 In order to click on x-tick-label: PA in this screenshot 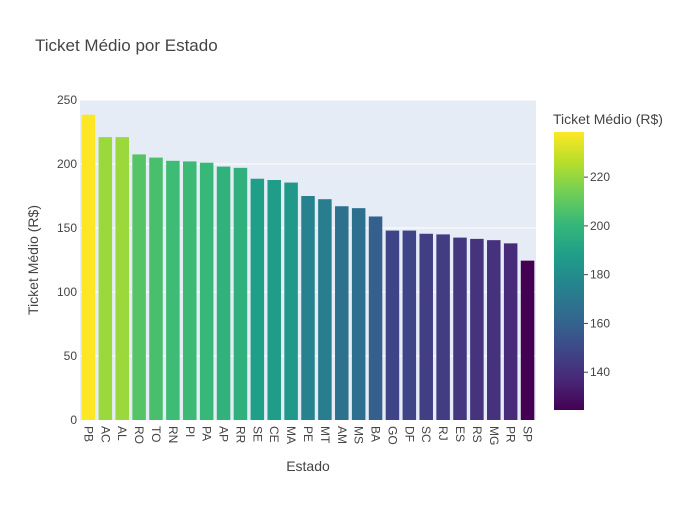, I will do `click(207, 433)`.